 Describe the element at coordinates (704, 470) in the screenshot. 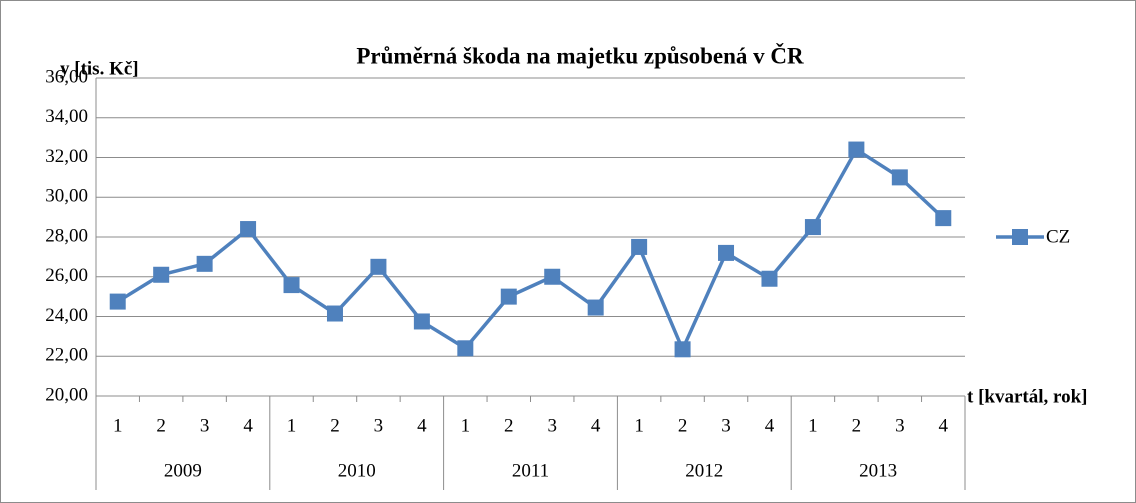

I see `x-group-label: 2012` at that location.